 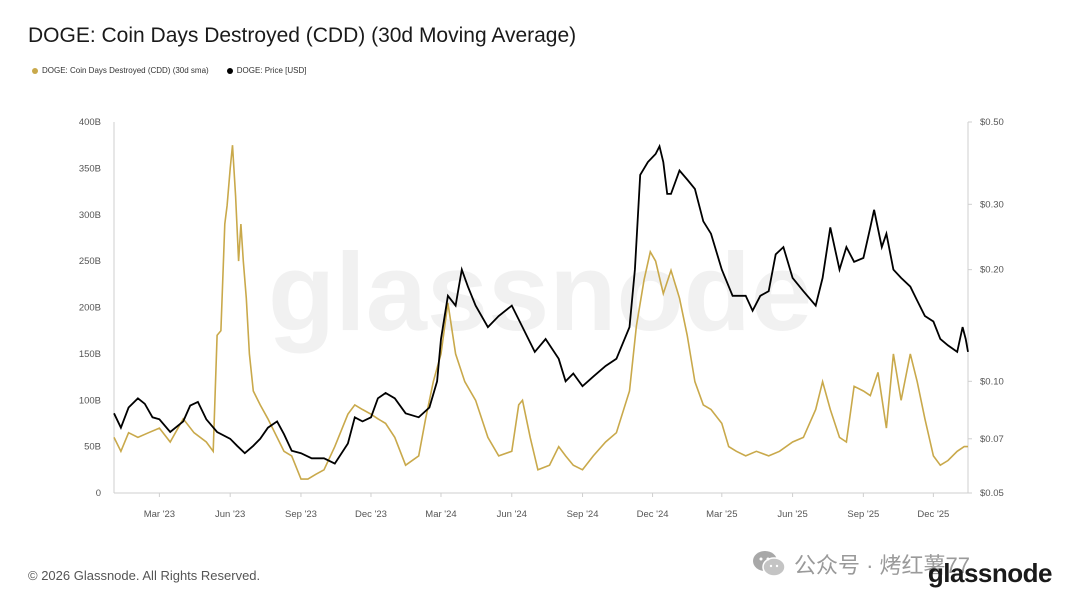 What do you see at coordinates (992, 493) in the screenshot?
I see `y-right-tick-label: $0.05` at bounding box center [992, 493].